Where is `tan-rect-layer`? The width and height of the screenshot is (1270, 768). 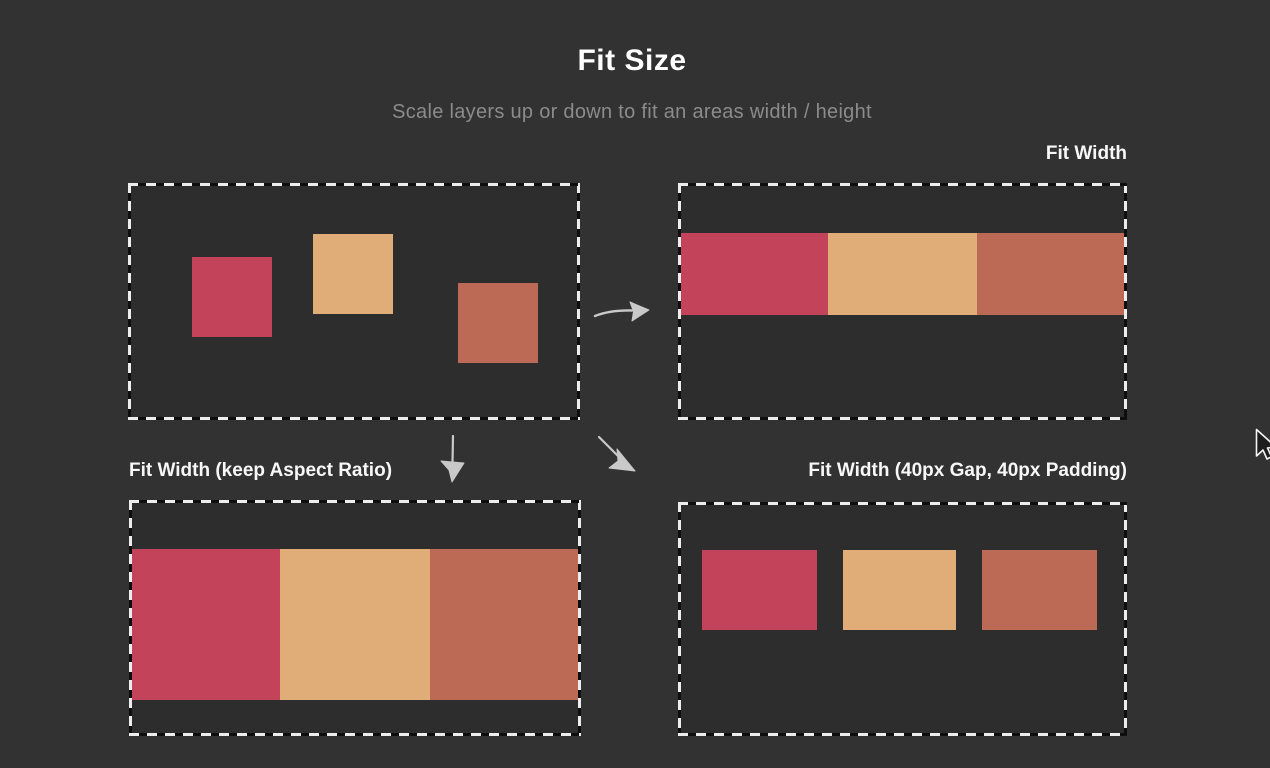 tan-rect-layer is located at coordinates (899, 590).